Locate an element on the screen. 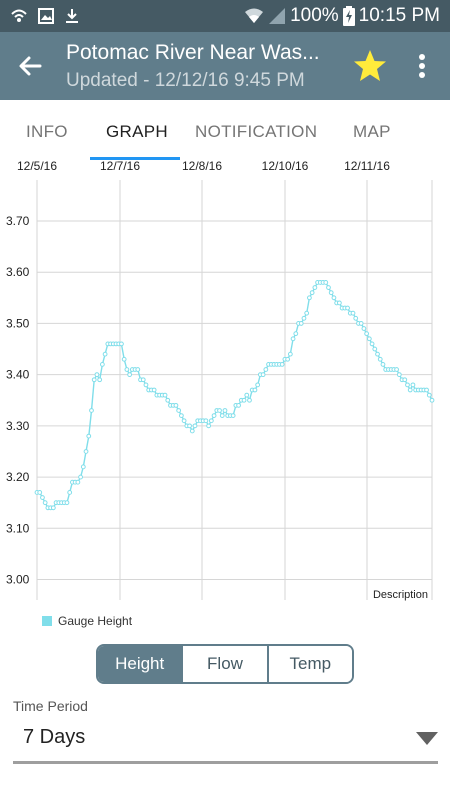 The image size is (450, 800). flow-button: Flow is located at coordinates (226, 664).